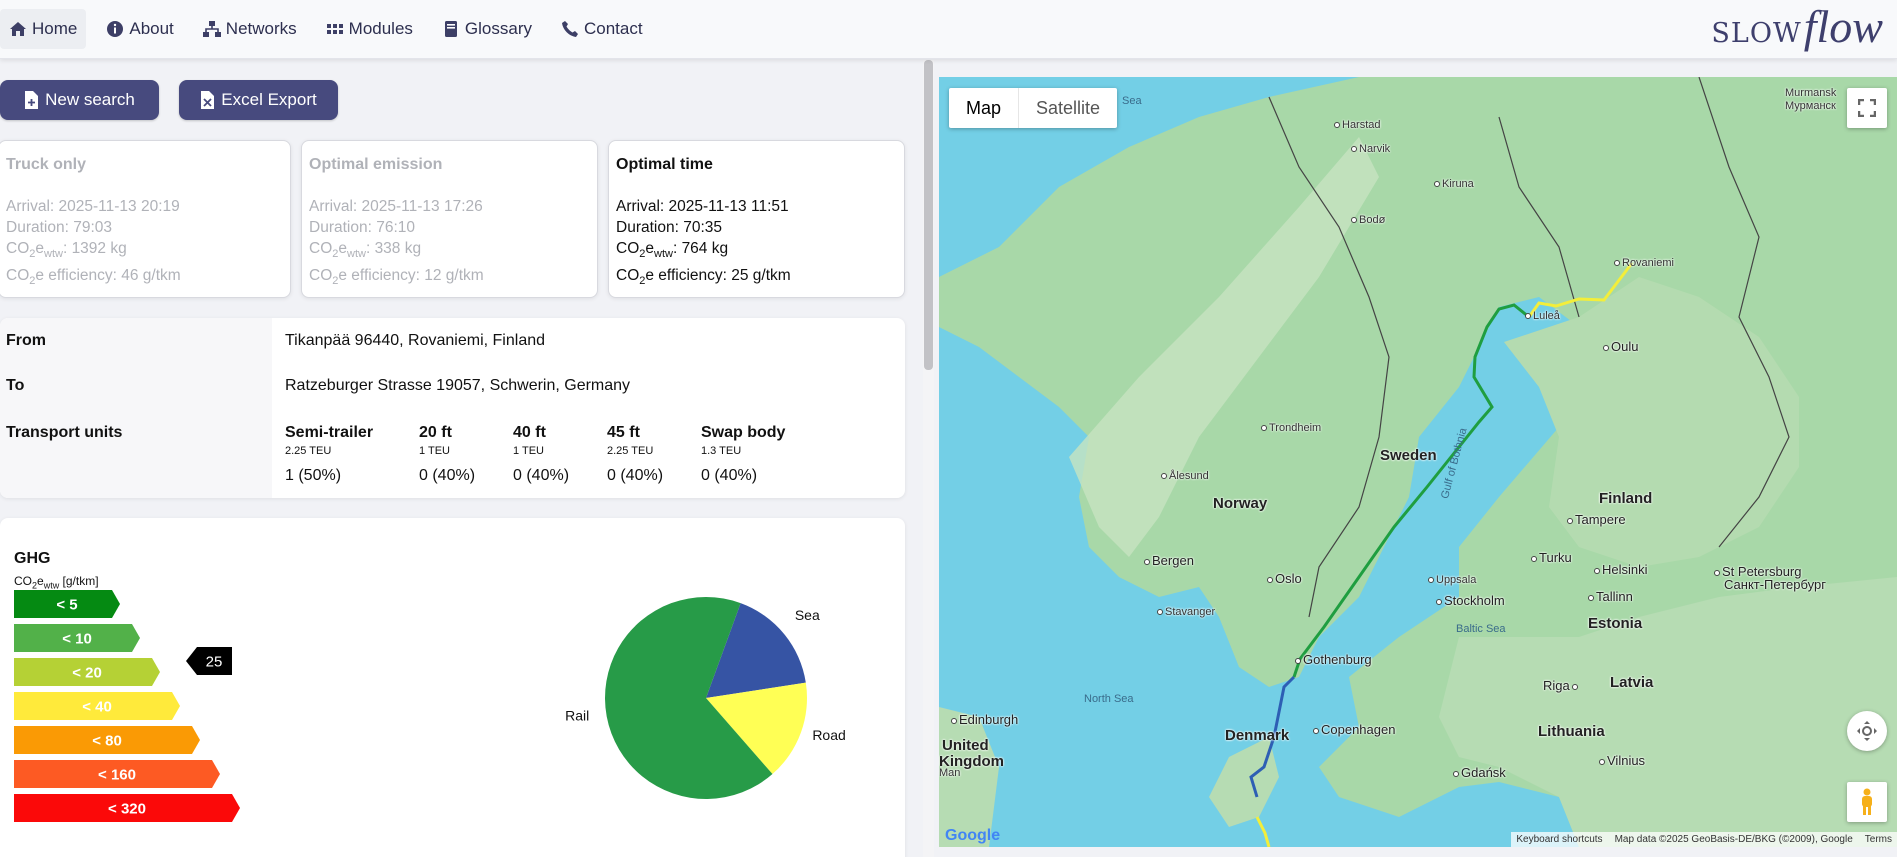  What do you see at coordinates (1632, 682) in the screenshot?
I see `map-label-latvia: Latvia` at bounding box center [1632, 682].